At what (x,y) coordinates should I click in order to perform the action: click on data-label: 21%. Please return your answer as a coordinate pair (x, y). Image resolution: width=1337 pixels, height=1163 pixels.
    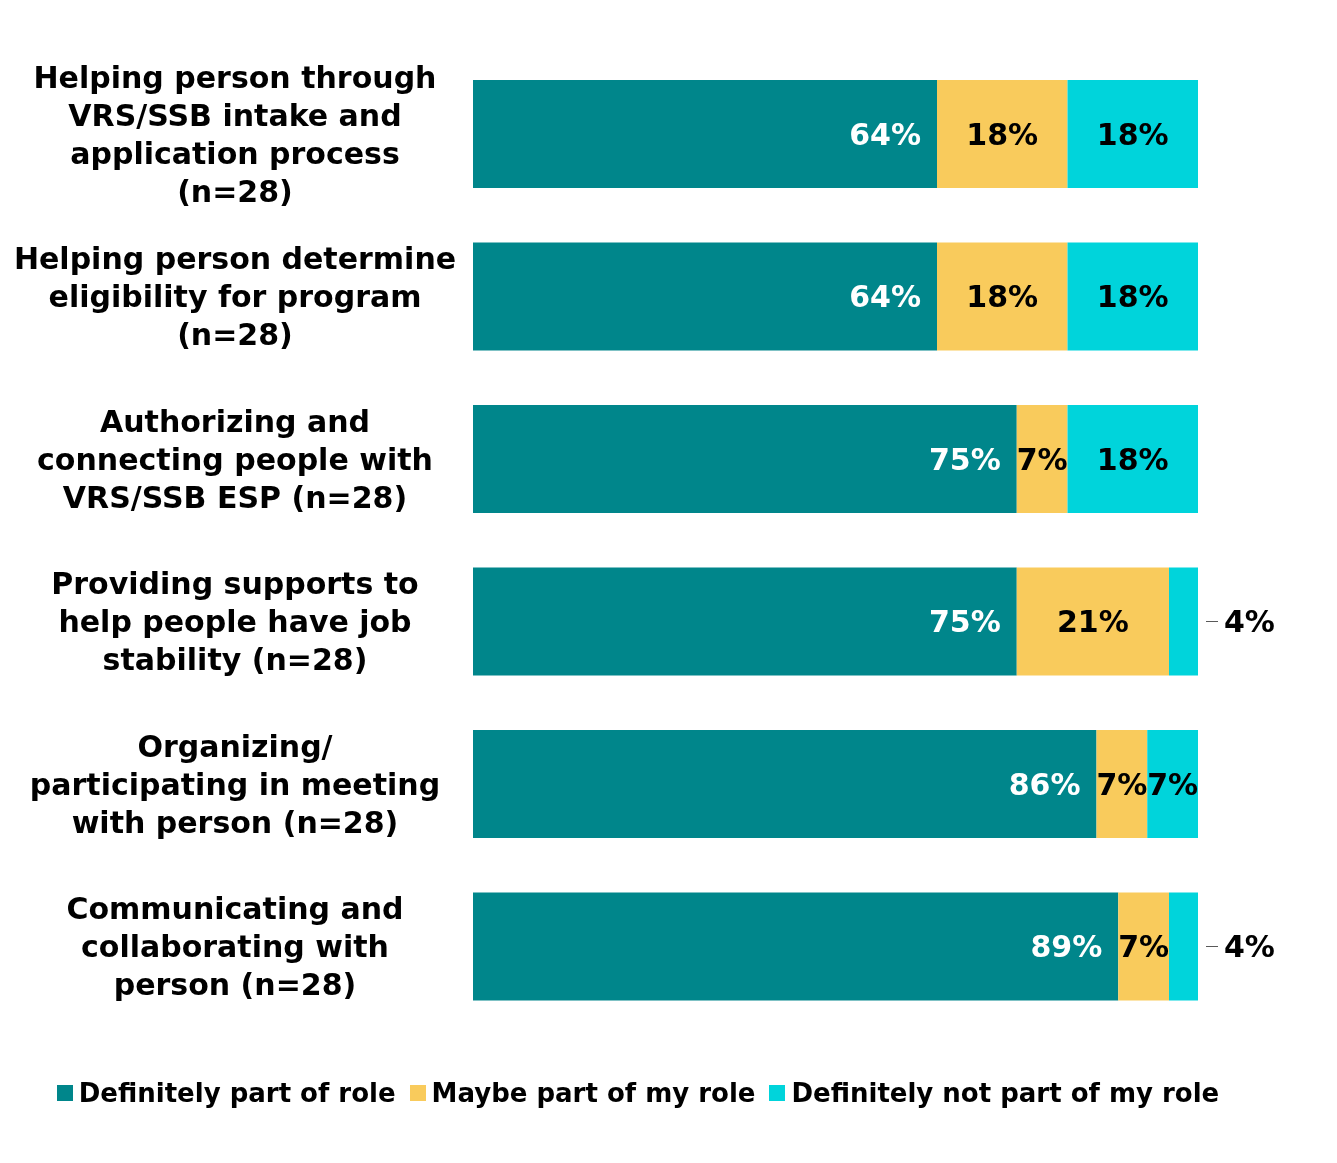
    Looking at the image, I should click on (1092, 621).